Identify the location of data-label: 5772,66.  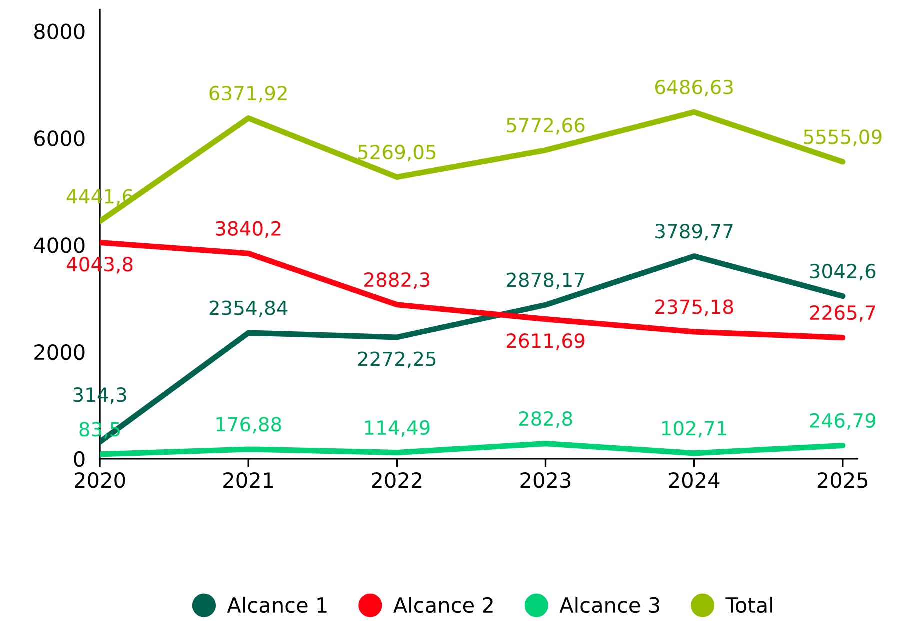
(546, 126).